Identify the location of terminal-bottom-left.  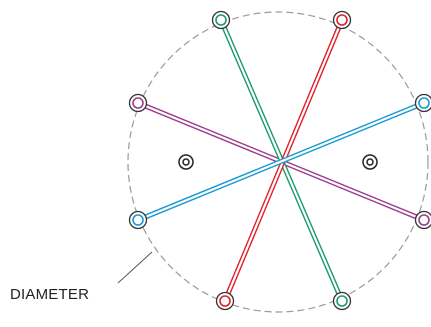
(225, 301).